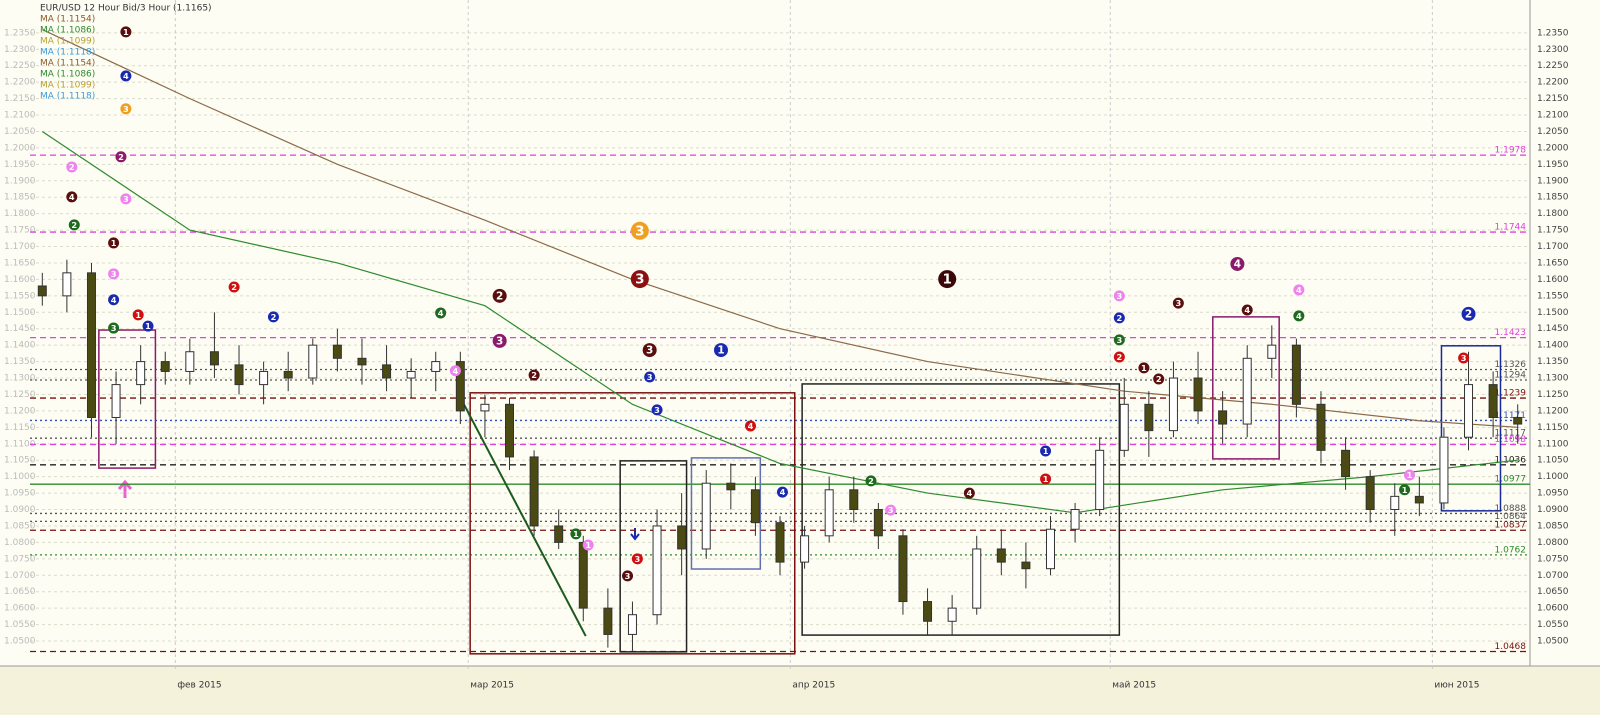  I want to click on x-tick-label: мар 2015, so click(492, 686).